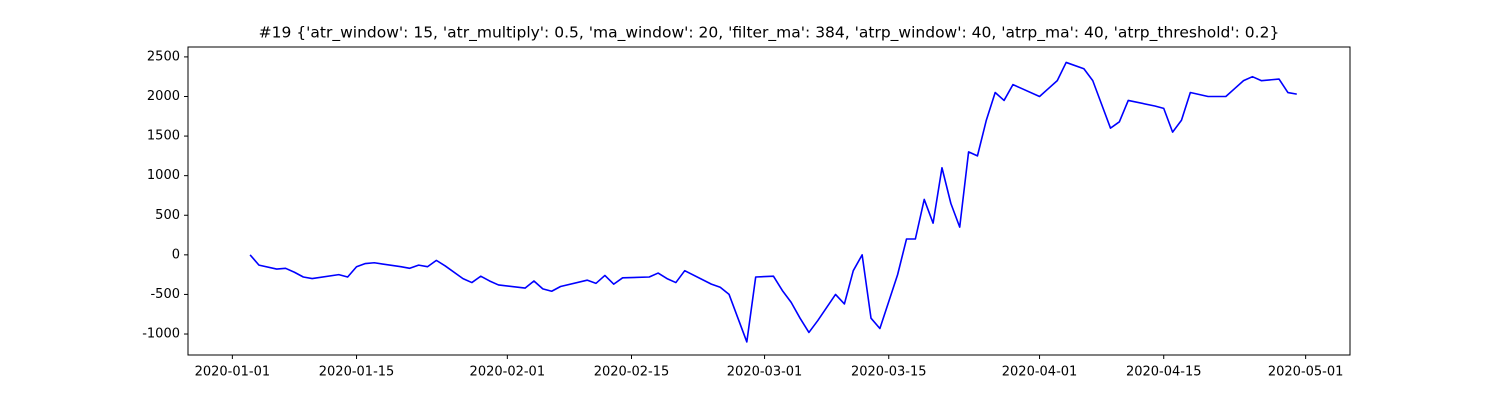 The height and width of the screenshot is (404, 1500). Describe the element at coordinates (1306, 372) in the screenshot. I see `x-tick-label: 2020-05-01` at that location.